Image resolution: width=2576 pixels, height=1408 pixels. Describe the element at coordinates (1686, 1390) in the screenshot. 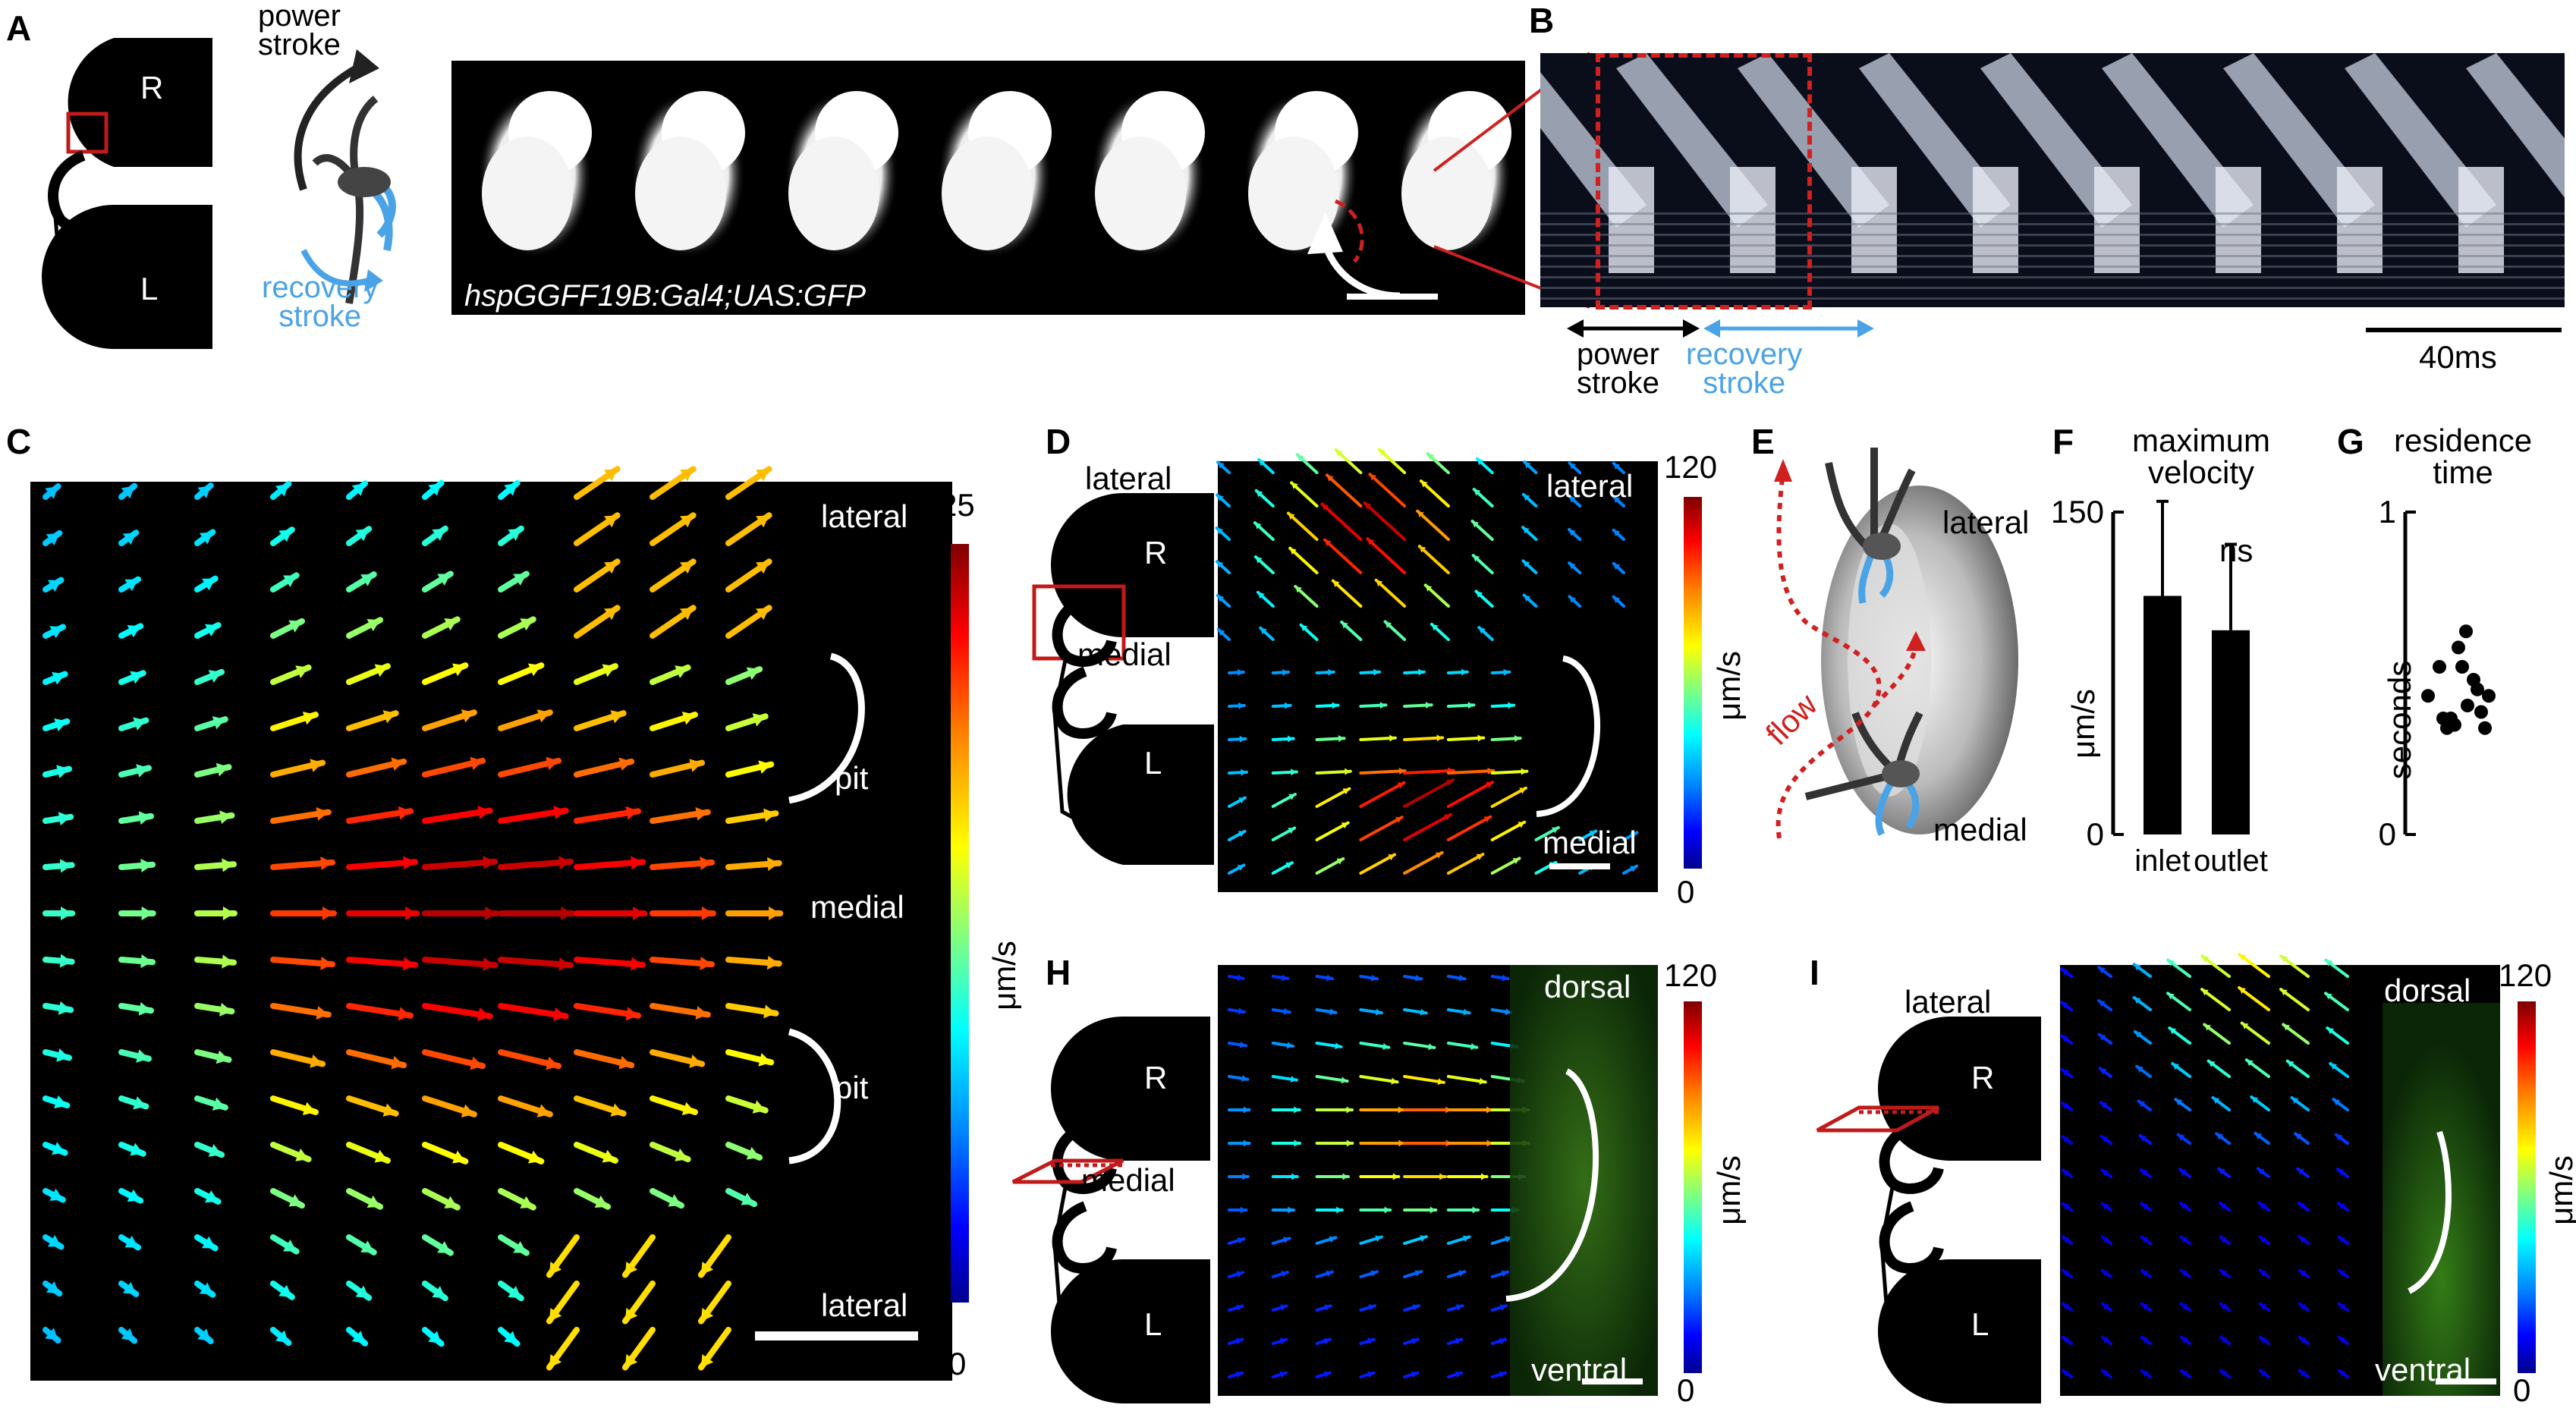

I see `cbar-min-h: 0` at that location.